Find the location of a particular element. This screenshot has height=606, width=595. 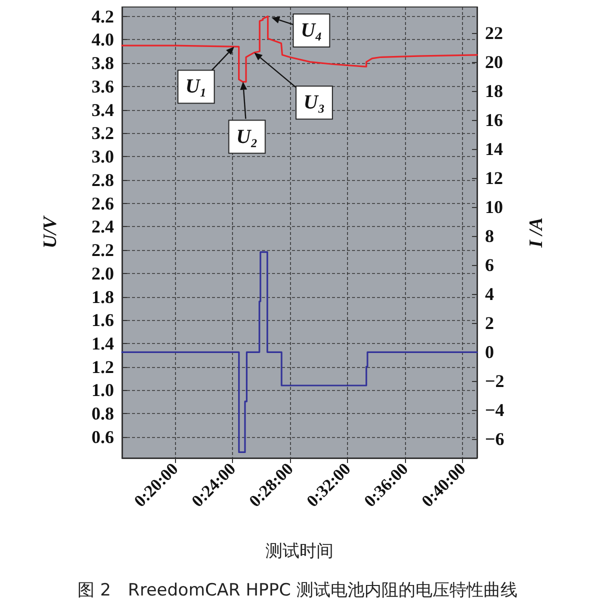

y2-tick-label: 16 is located at coordinates (494, 120).